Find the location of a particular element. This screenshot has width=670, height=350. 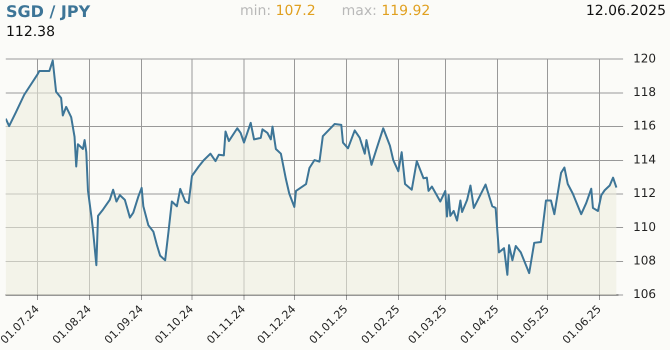

y-tick-label: 112 is located at coordinates (644, 193).